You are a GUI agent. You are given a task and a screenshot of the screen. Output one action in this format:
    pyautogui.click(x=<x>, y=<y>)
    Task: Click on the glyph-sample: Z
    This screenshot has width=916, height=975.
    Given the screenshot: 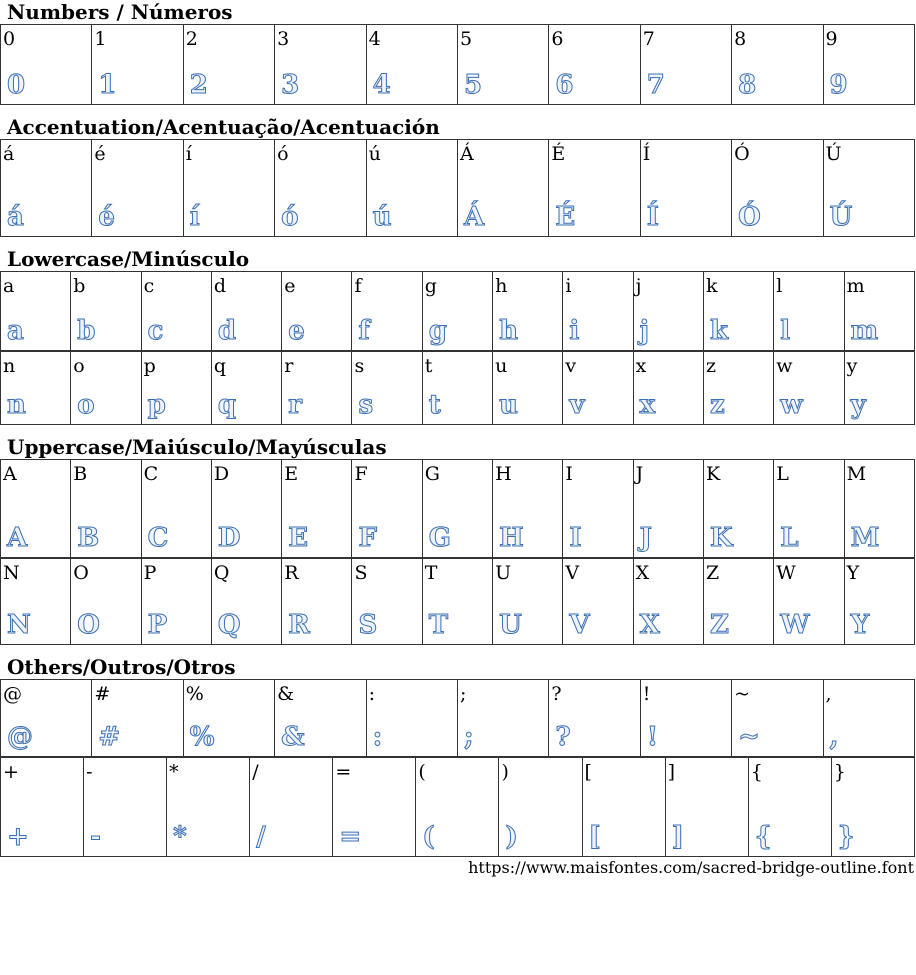 What is the action you would take?
    pyautogui.click(x=719, y=625)
    